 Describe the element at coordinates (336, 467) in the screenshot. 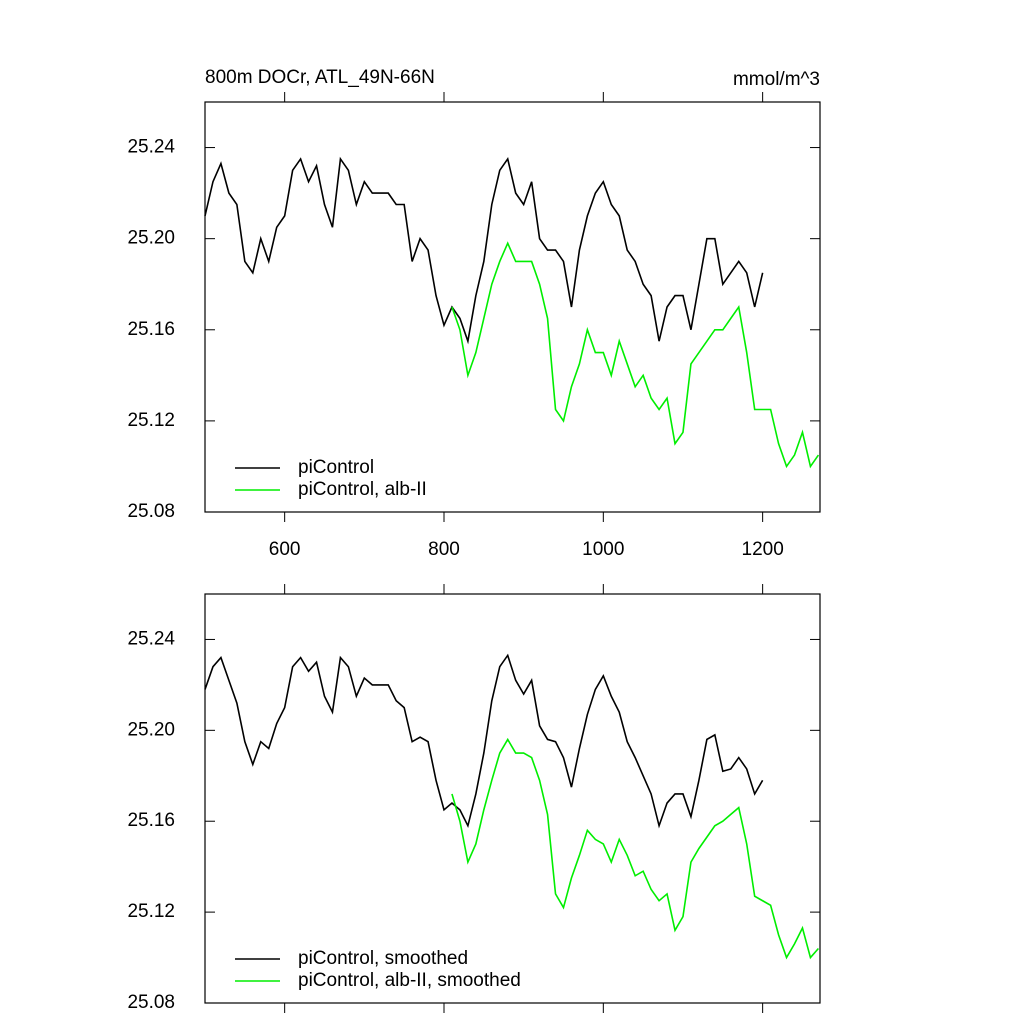

I see `legend-label: piControl` at that location.